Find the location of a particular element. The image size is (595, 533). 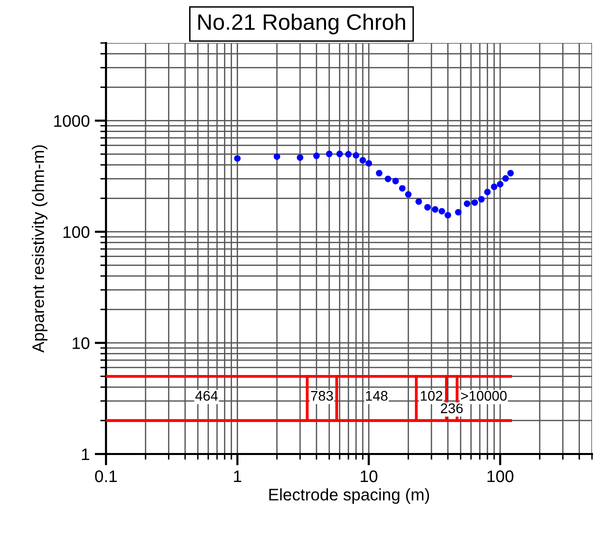

y-tick-label: 100 is located at coordinates (76, 232).